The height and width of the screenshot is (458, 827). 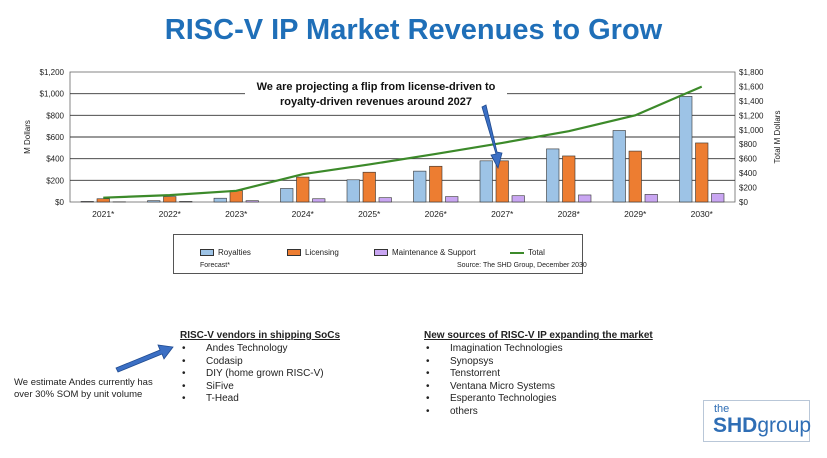 What do you see at coordinates (748, 159) in the screenshot?
I see `y2-tick-label: $600` at bounding box center [748, 159].